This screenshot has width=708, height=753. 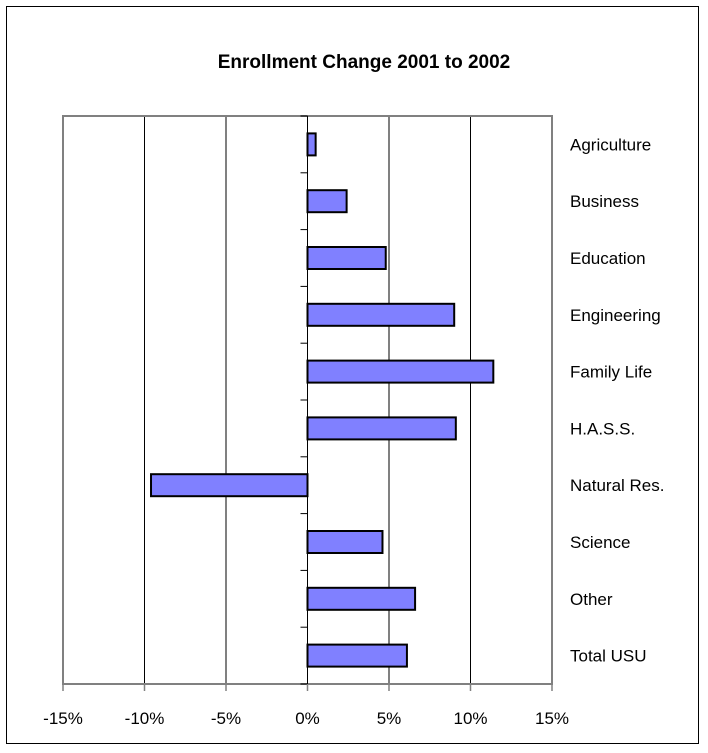 I want to click on category-label: Business, so click(x=604, y=201).